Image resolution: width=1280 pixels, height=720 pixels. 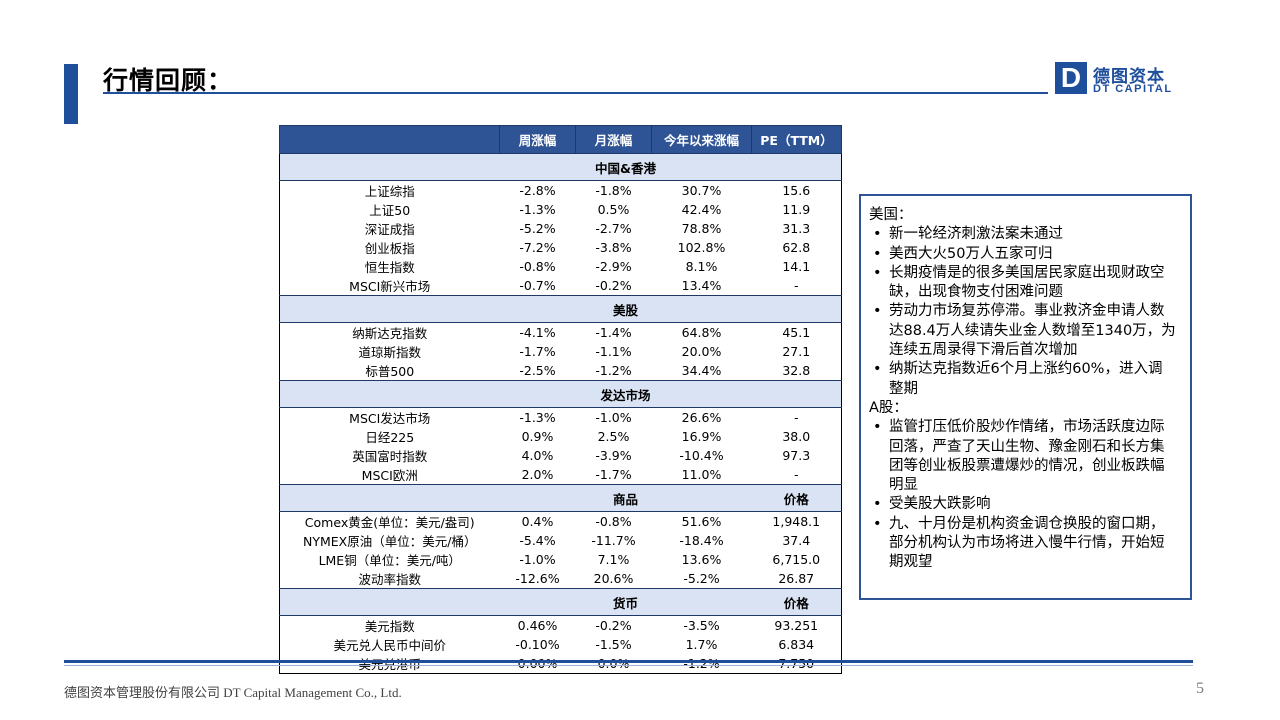 I want to click on a-share-heading: A股：, so click(x=888, y=407).